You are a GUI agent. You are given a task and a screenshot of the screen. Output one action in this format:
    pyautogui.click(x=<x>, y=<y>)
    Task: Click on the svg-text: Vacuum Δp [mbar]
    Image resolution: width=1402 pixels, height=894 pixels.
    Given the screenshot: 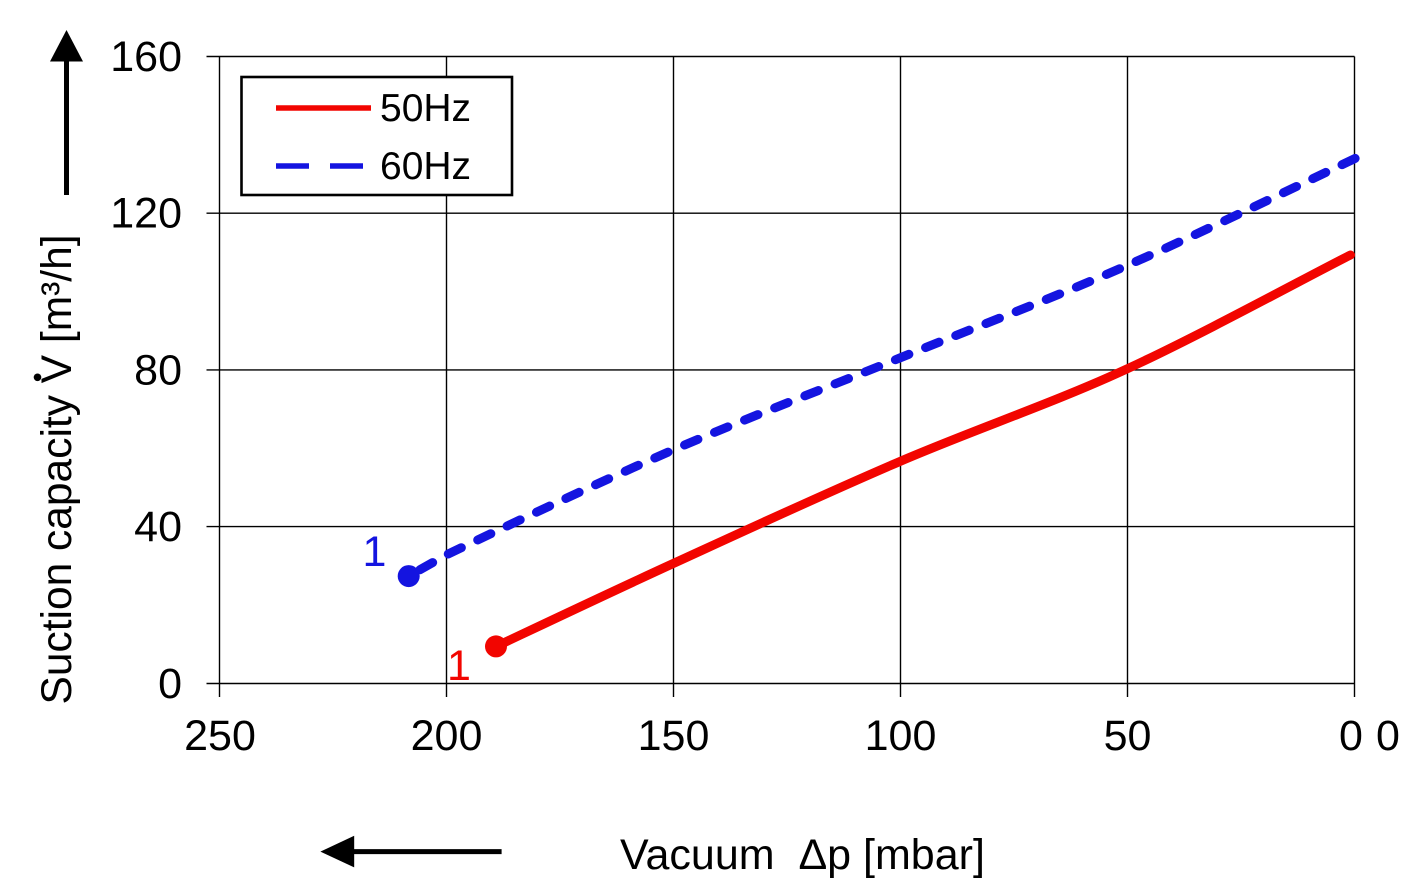 What is the action you would take?
    pyautogui.click(x=802, y=855)
    